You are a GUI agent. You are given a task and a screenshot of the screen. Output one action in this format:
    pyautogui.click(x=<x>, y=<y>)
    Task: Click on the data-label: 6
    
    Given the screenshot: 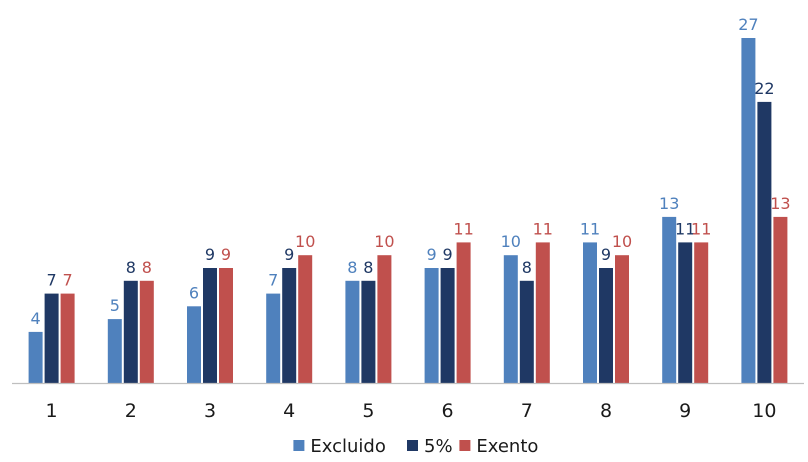 What is the action you would take?
    pyautogui.click(x=194, y=292)
    